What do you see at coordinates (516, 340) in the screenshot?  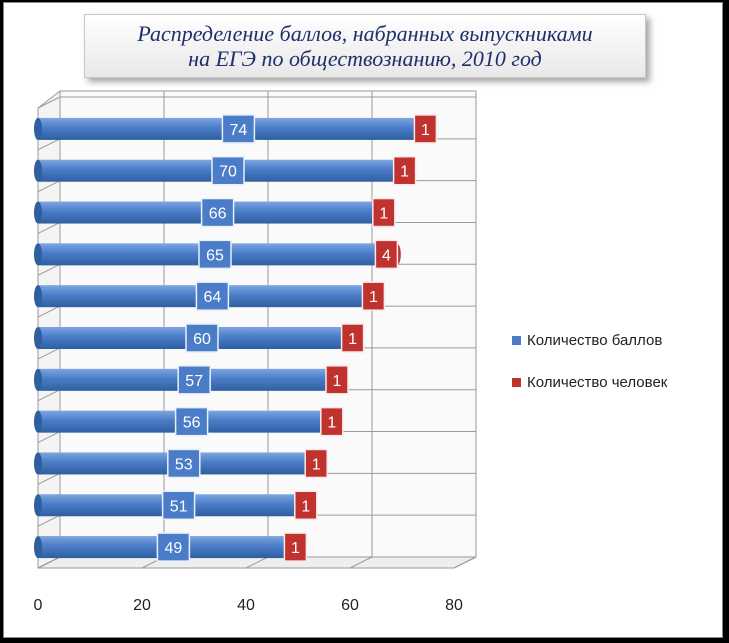 I see `legend-swatch-blue` at bounding box center [516, 340].